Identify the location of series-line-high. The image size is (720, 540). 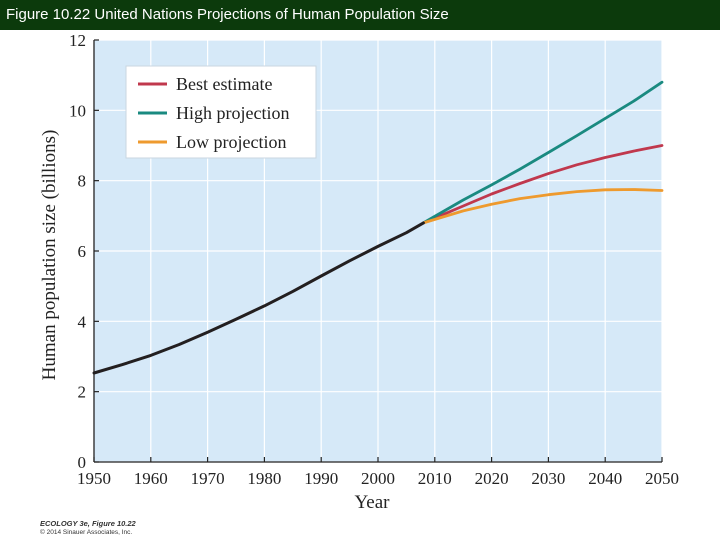
(542, 152).